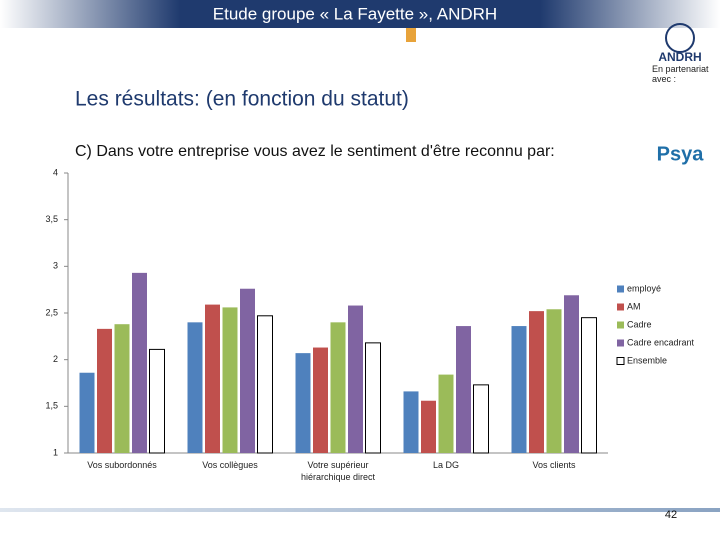  Describe the element at coordinates (680, 38) in the screenshot. I see `logo-shape` at that location.